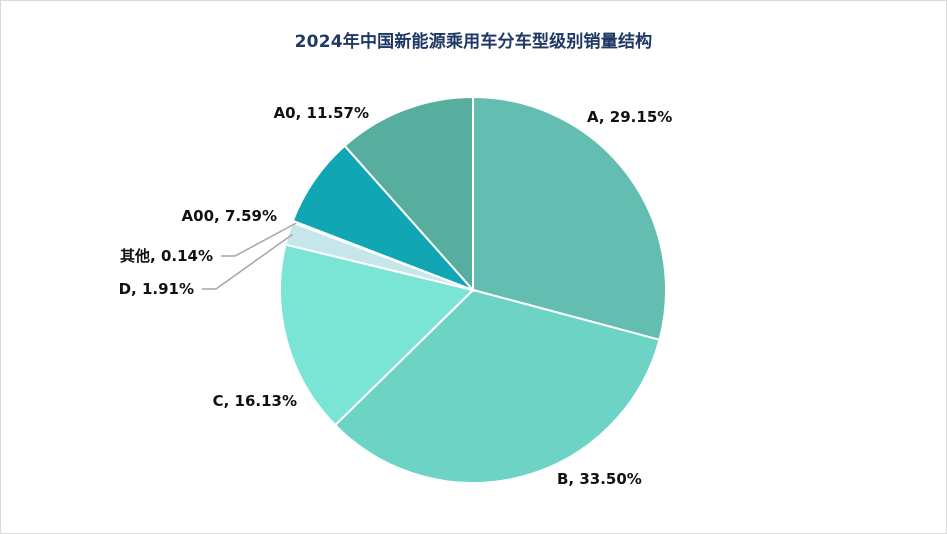  What do you see at coordinates (166, 256) in the screenshot?
I see `data-label-其他: 其他, 0.14%` at bounding box center [166, 256].